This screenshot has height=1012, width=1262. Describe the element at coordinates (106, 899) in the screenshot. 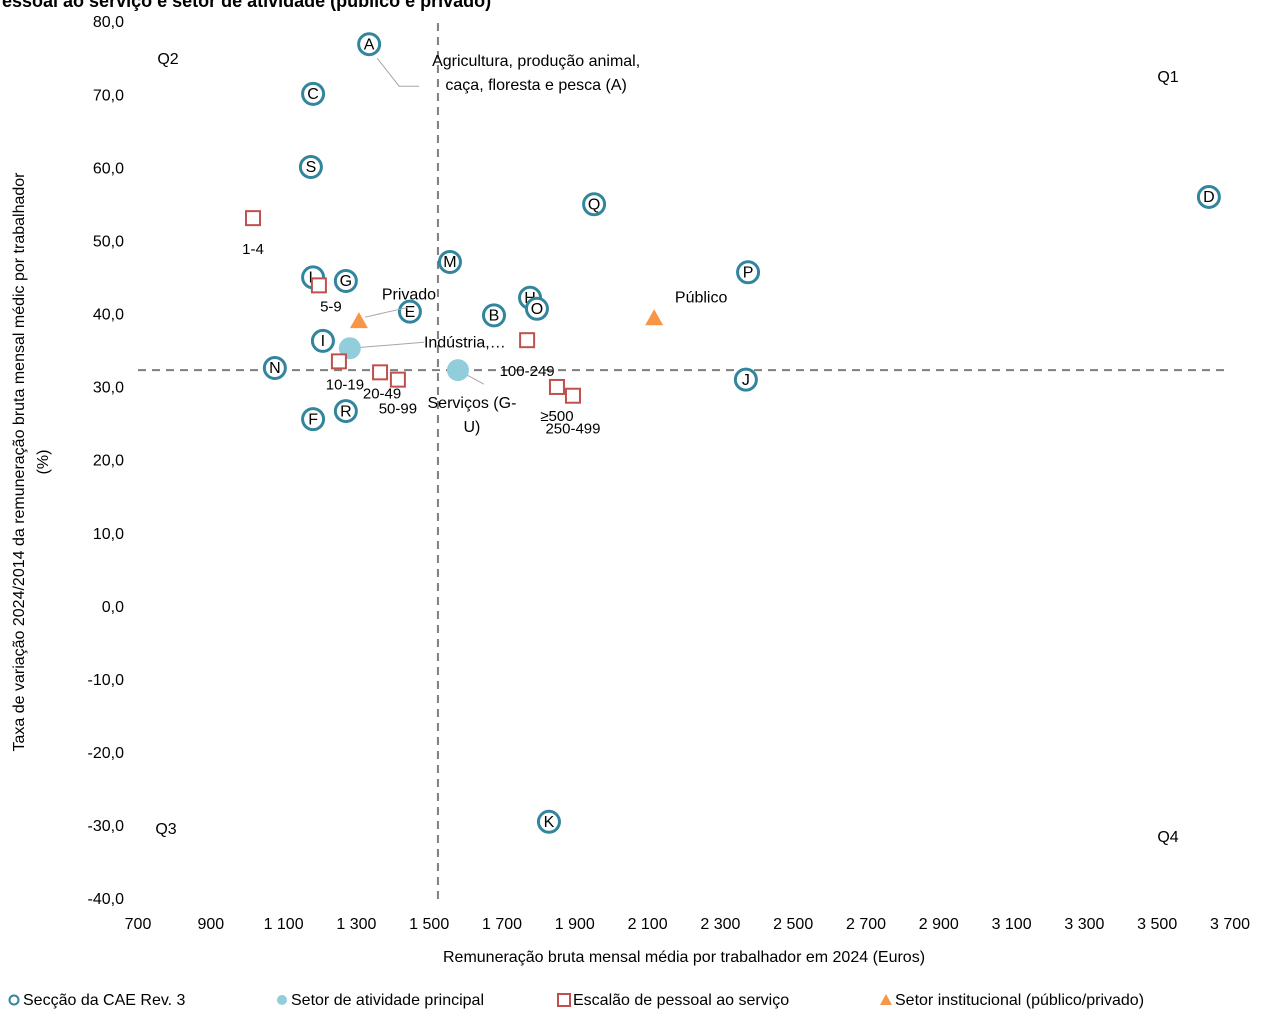

I see `y-tick-label: -40,0` at that location.